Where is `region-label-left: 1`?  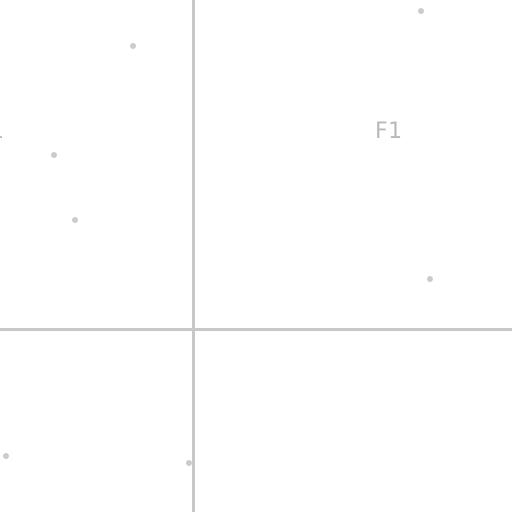
region-label-left: 1 is located at coordinates (2, 132).